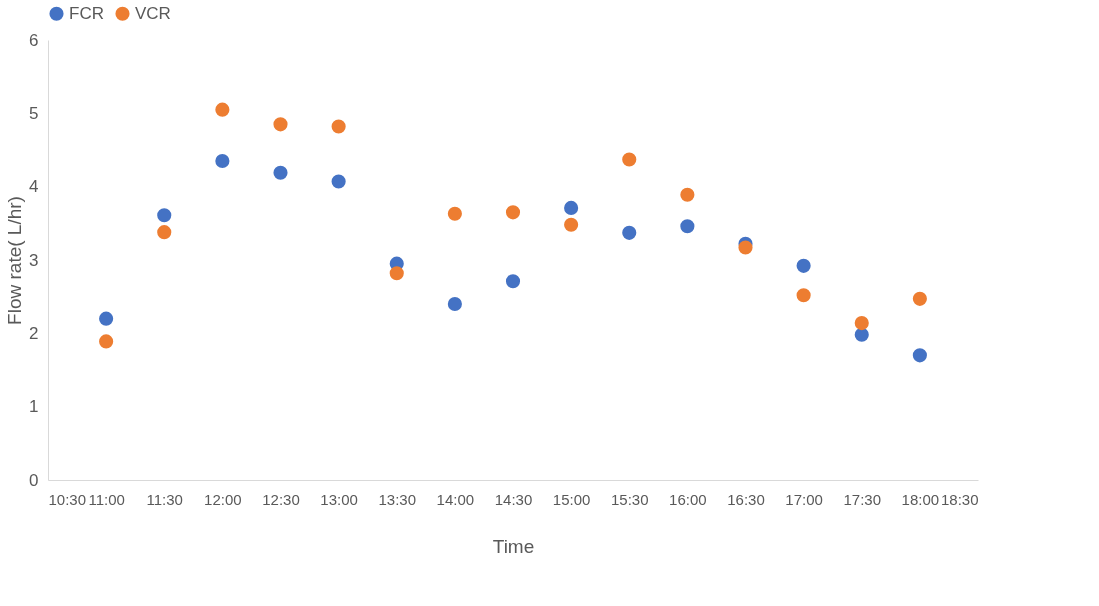 This screenshot has width=1099, height=606. What do you see at coordinates (34, 40) in the screenshot?
I see `y-tick-label: 6` at bounding box center [34, 40].